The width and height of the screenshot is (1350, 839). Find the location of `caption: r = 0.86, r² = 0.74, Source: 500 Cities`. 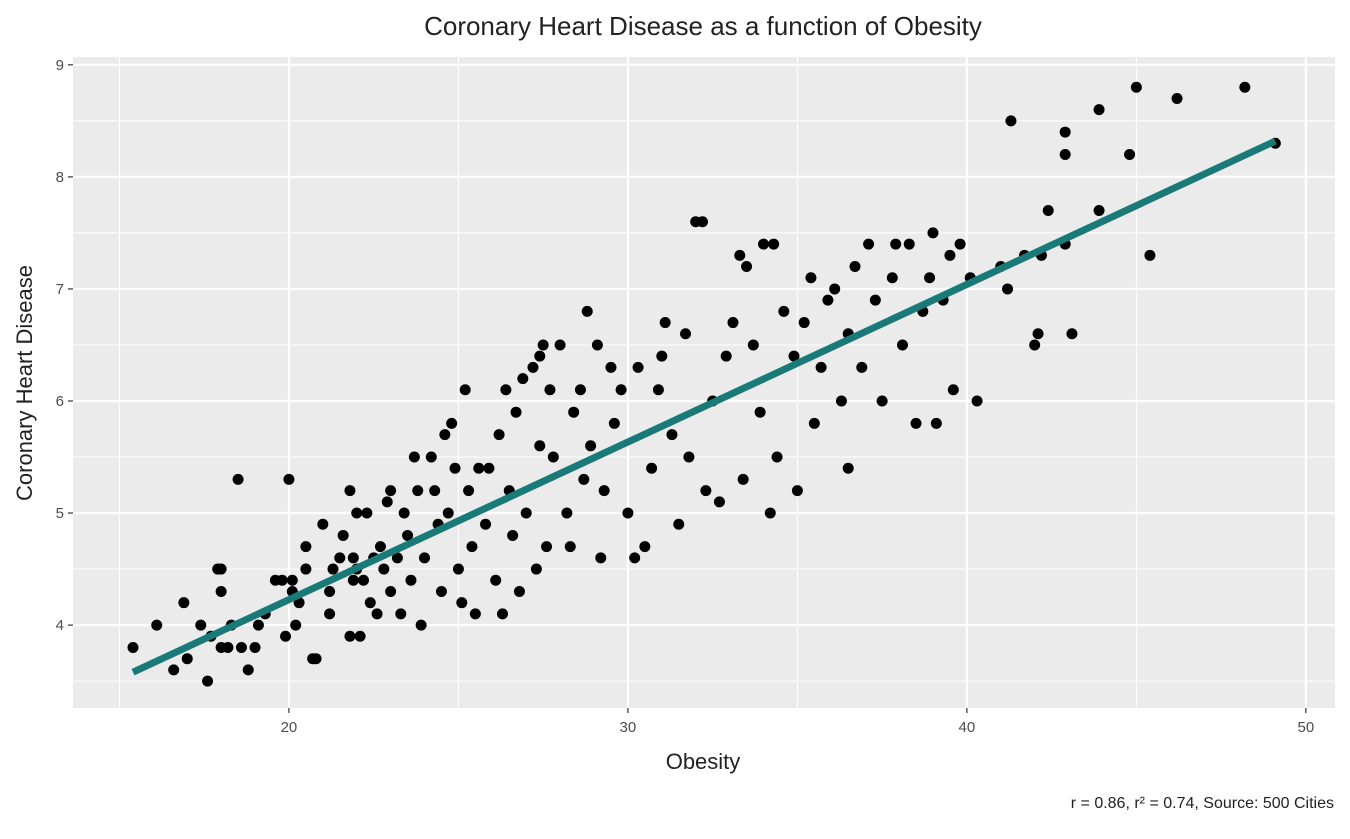

caption: r = 0.86, r² = 0.74, Source: 500 Cities is located at coordinates (1202, 803).